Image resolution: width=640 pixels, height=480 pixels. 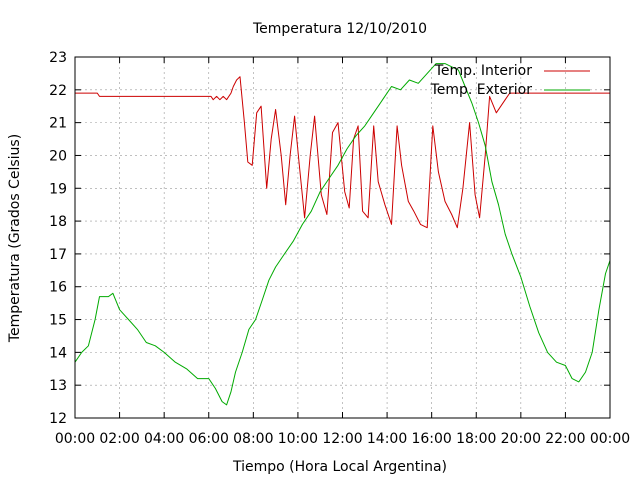 What do you see at coordinates (339, 29) in the screenshot?
I see `chart-title: Temperatura 12/10/2010` at bounding box center [339, 29].